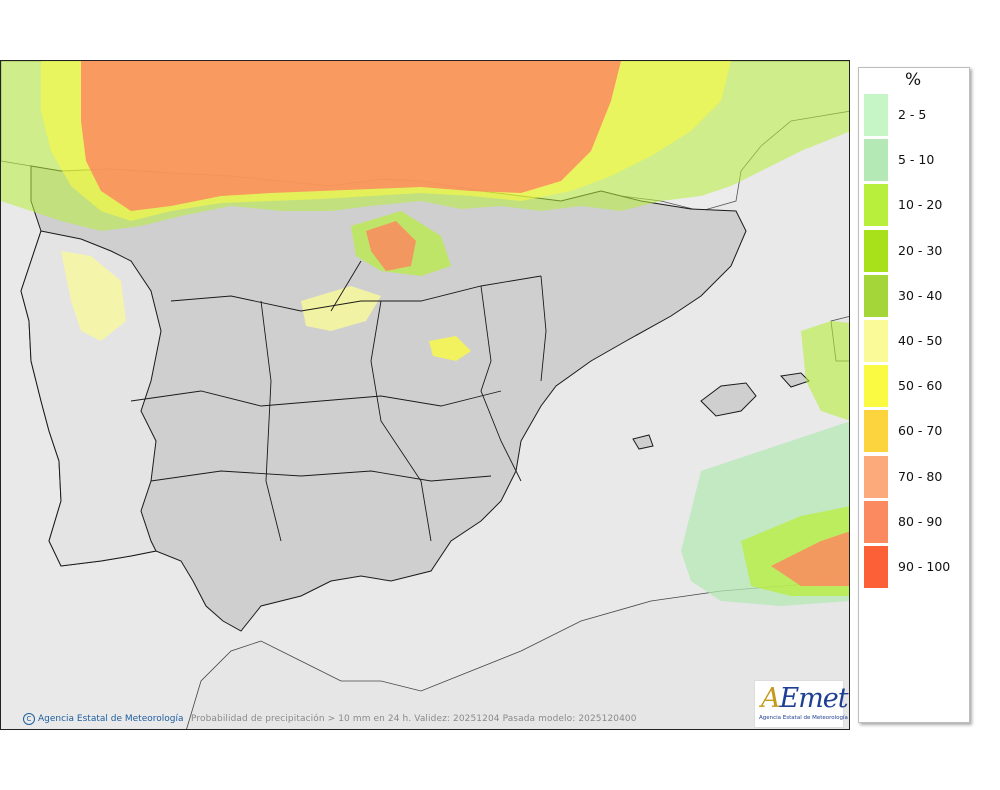 This screenshot has width=1000, height=790. Describe the element at coordinates (825, 371) in the screenshot. I see `prob-zone-10-20-sardinia` at that location.